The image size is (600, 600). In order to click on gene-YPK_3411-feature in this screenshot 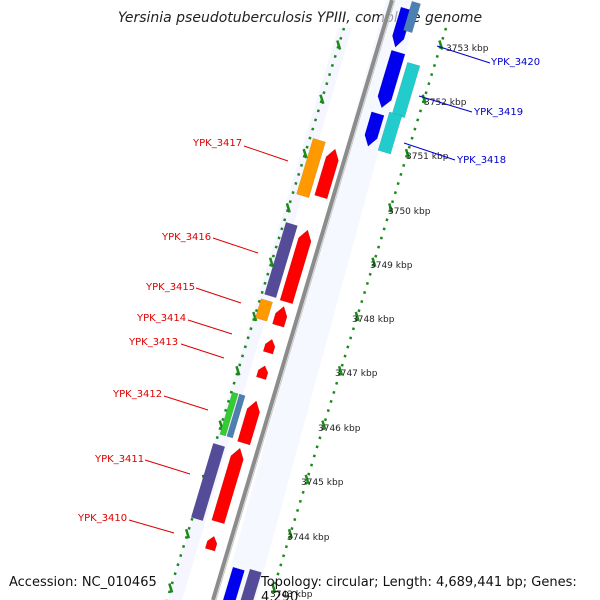, I will do `click(208, 482)`.